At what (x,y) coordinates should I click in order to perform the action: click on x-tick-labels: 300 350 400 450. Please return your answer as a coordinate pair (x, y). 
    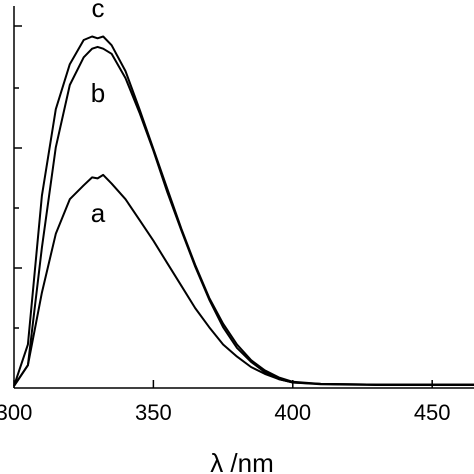
    Looking at the image, I should click on (225, 412).